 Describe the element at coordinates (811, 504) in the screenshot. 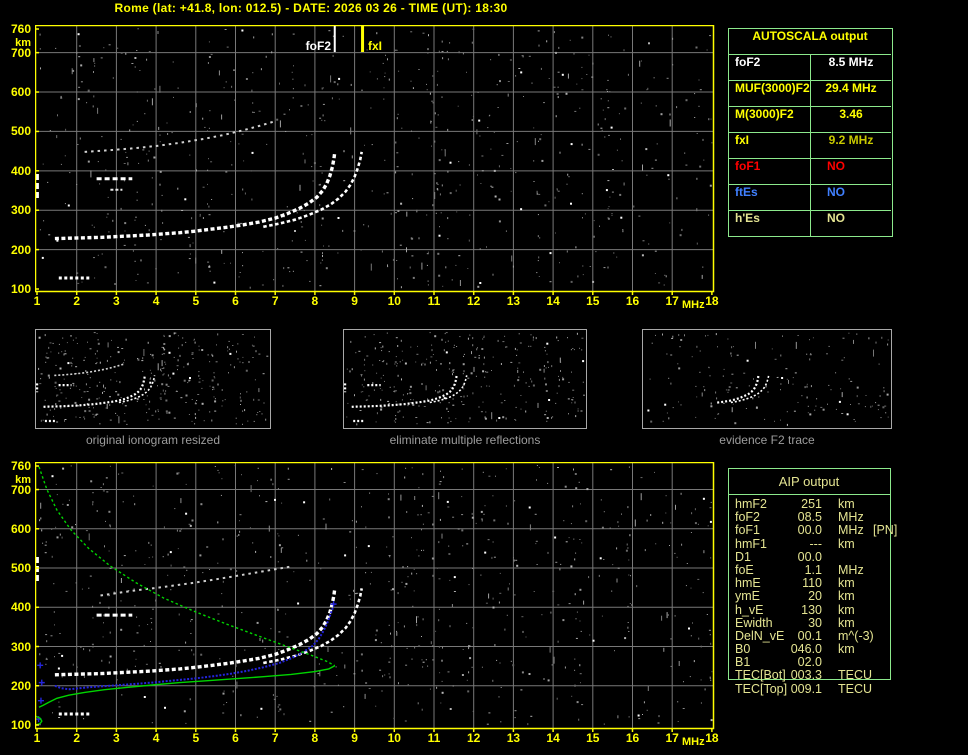

I see `aip-value: 251` at that location.